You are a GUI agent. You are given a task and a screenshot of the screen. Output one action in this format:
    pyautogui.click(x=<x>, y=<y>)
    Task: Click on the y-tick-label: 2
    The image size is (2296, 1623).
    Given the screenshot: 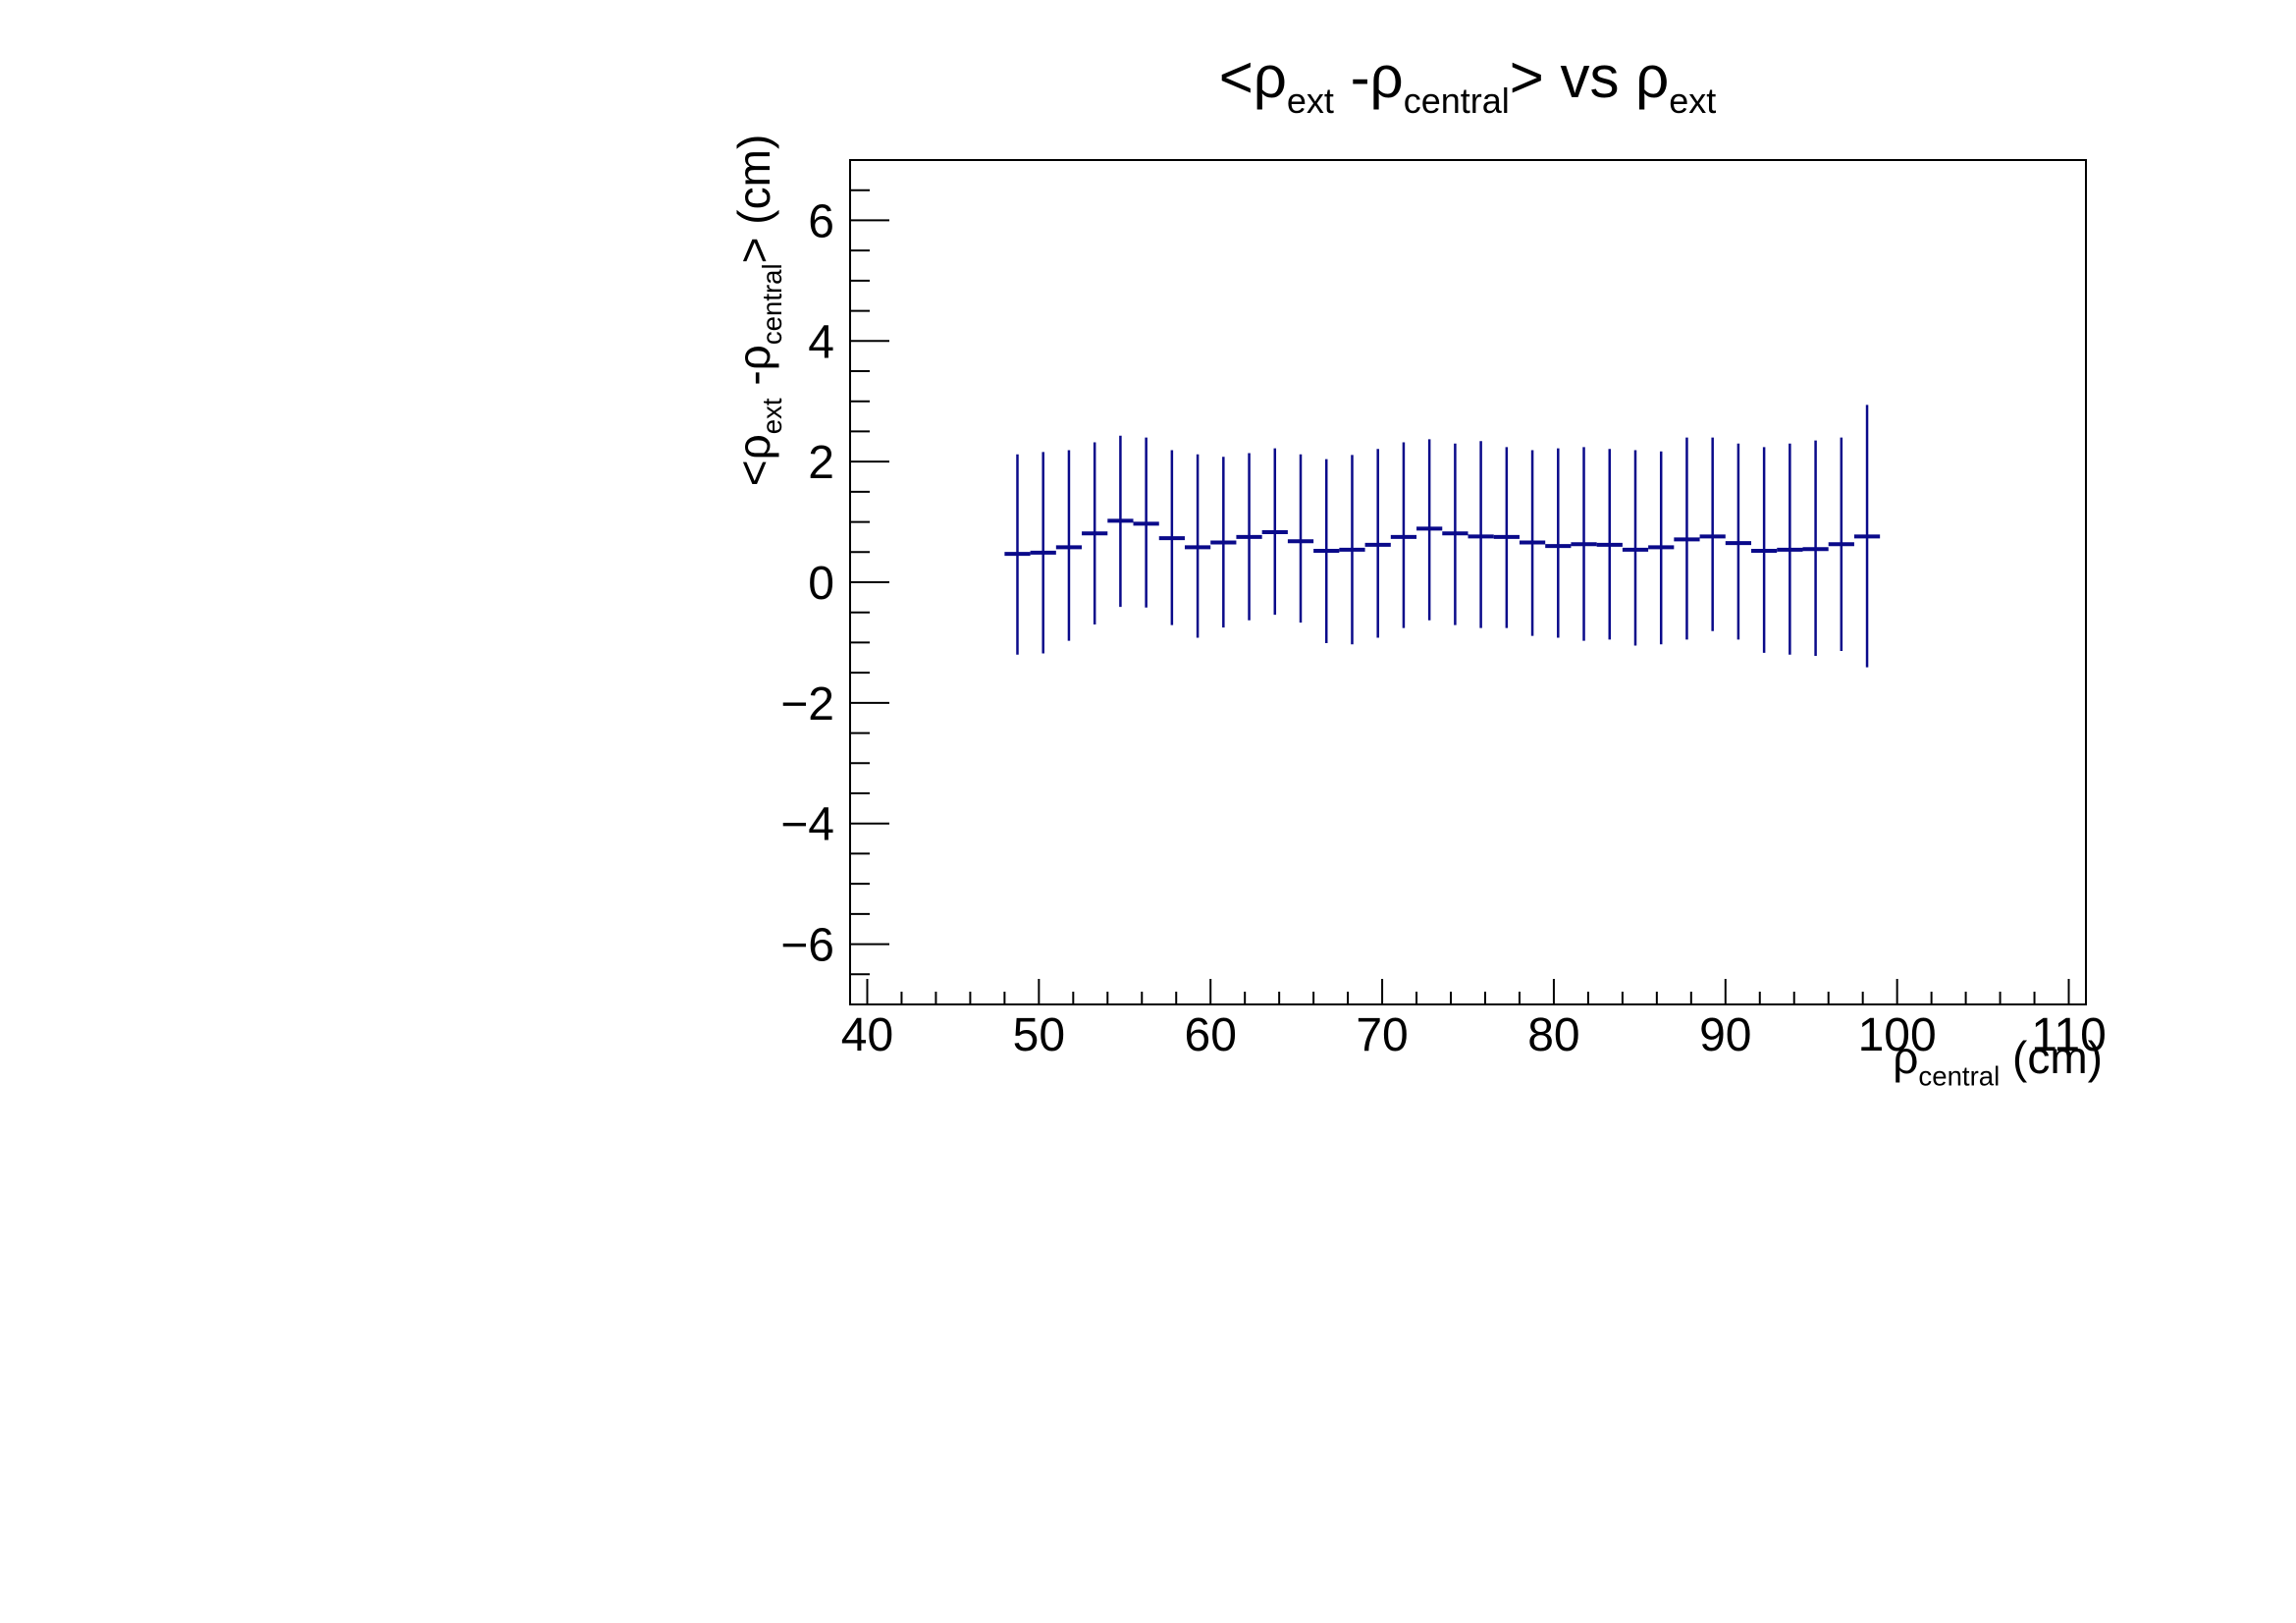 What is the action you would take?
    pyautogui.click(x=821, y=463)
    